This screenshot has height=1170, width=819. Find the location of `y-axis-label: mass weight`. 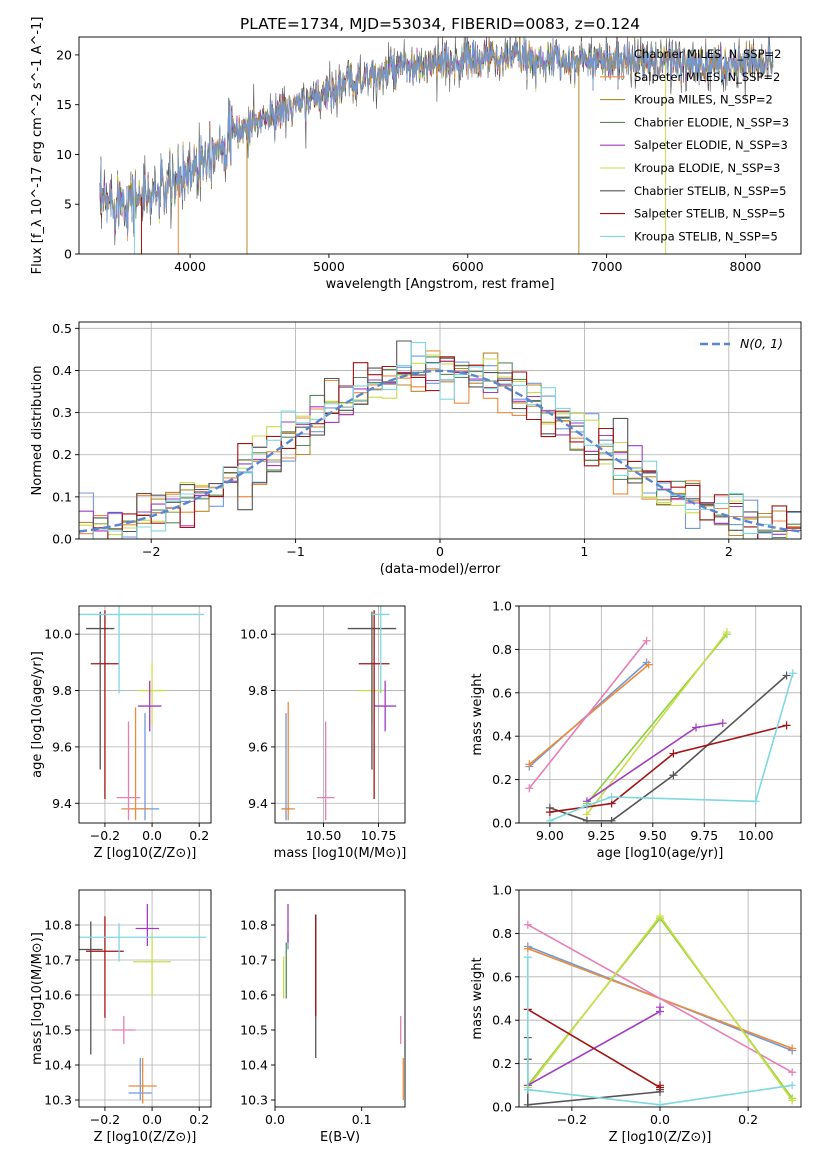

y-axis-label: mass weight is located at coordinates (477, 998).